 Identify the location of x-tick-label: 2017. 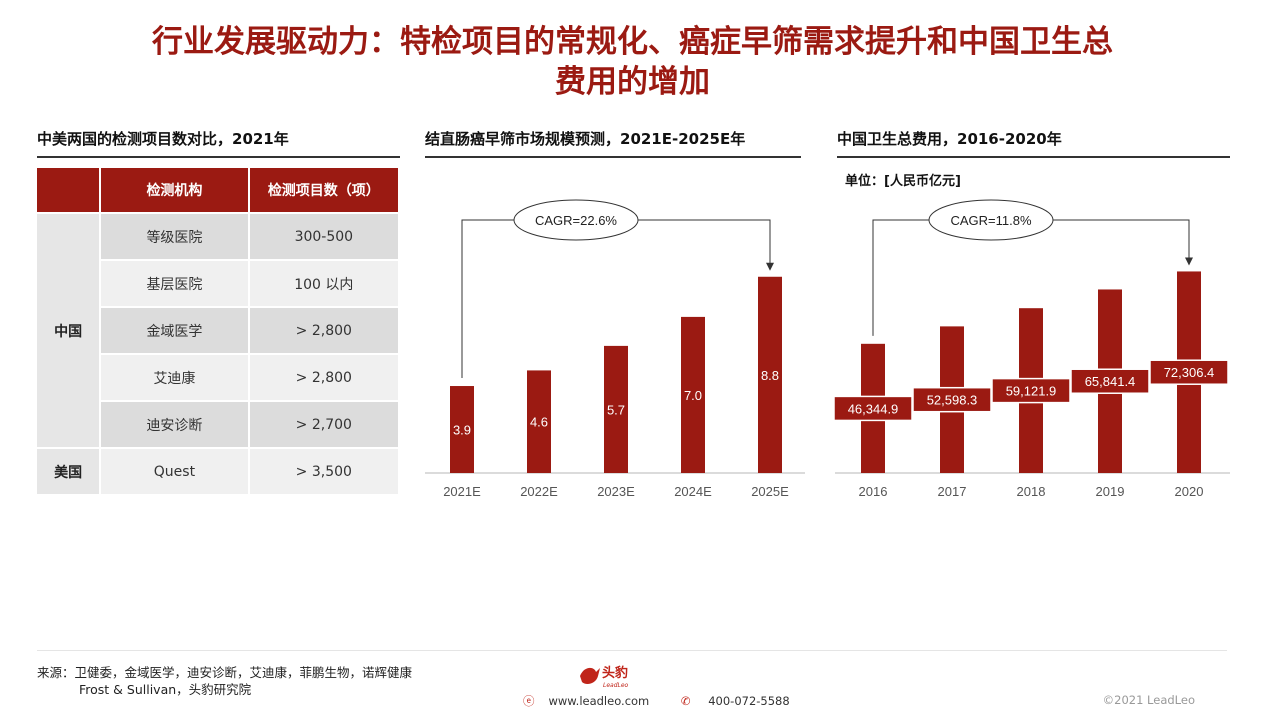
(952, 491).